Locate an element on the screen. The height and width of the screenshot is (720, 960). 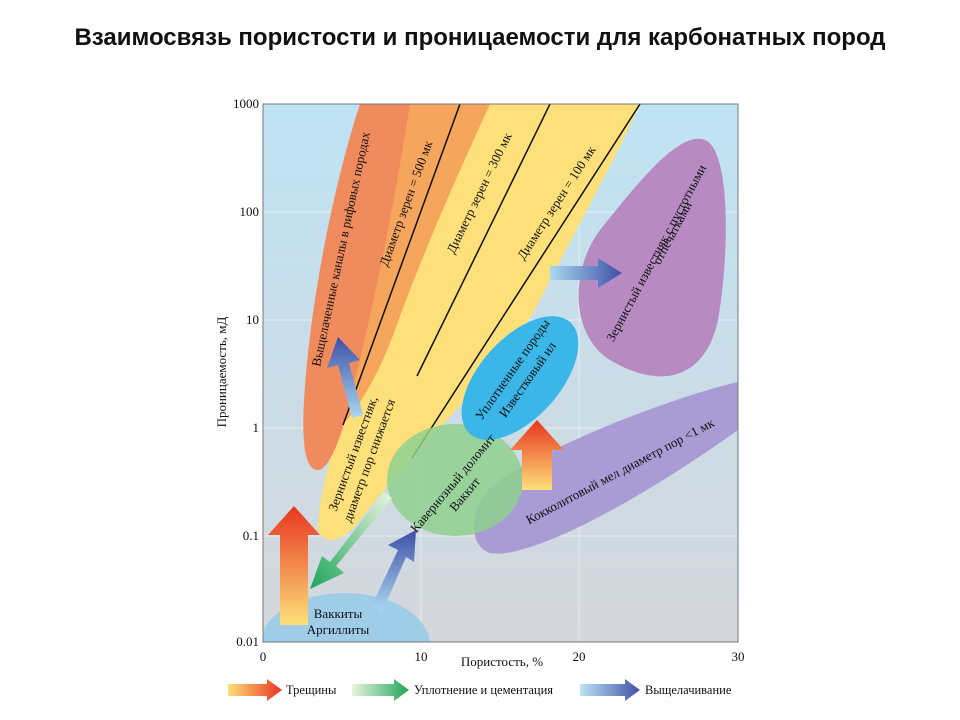
x-axis-ticks: 0 10 20 30 is located at coordinates (502, 656).